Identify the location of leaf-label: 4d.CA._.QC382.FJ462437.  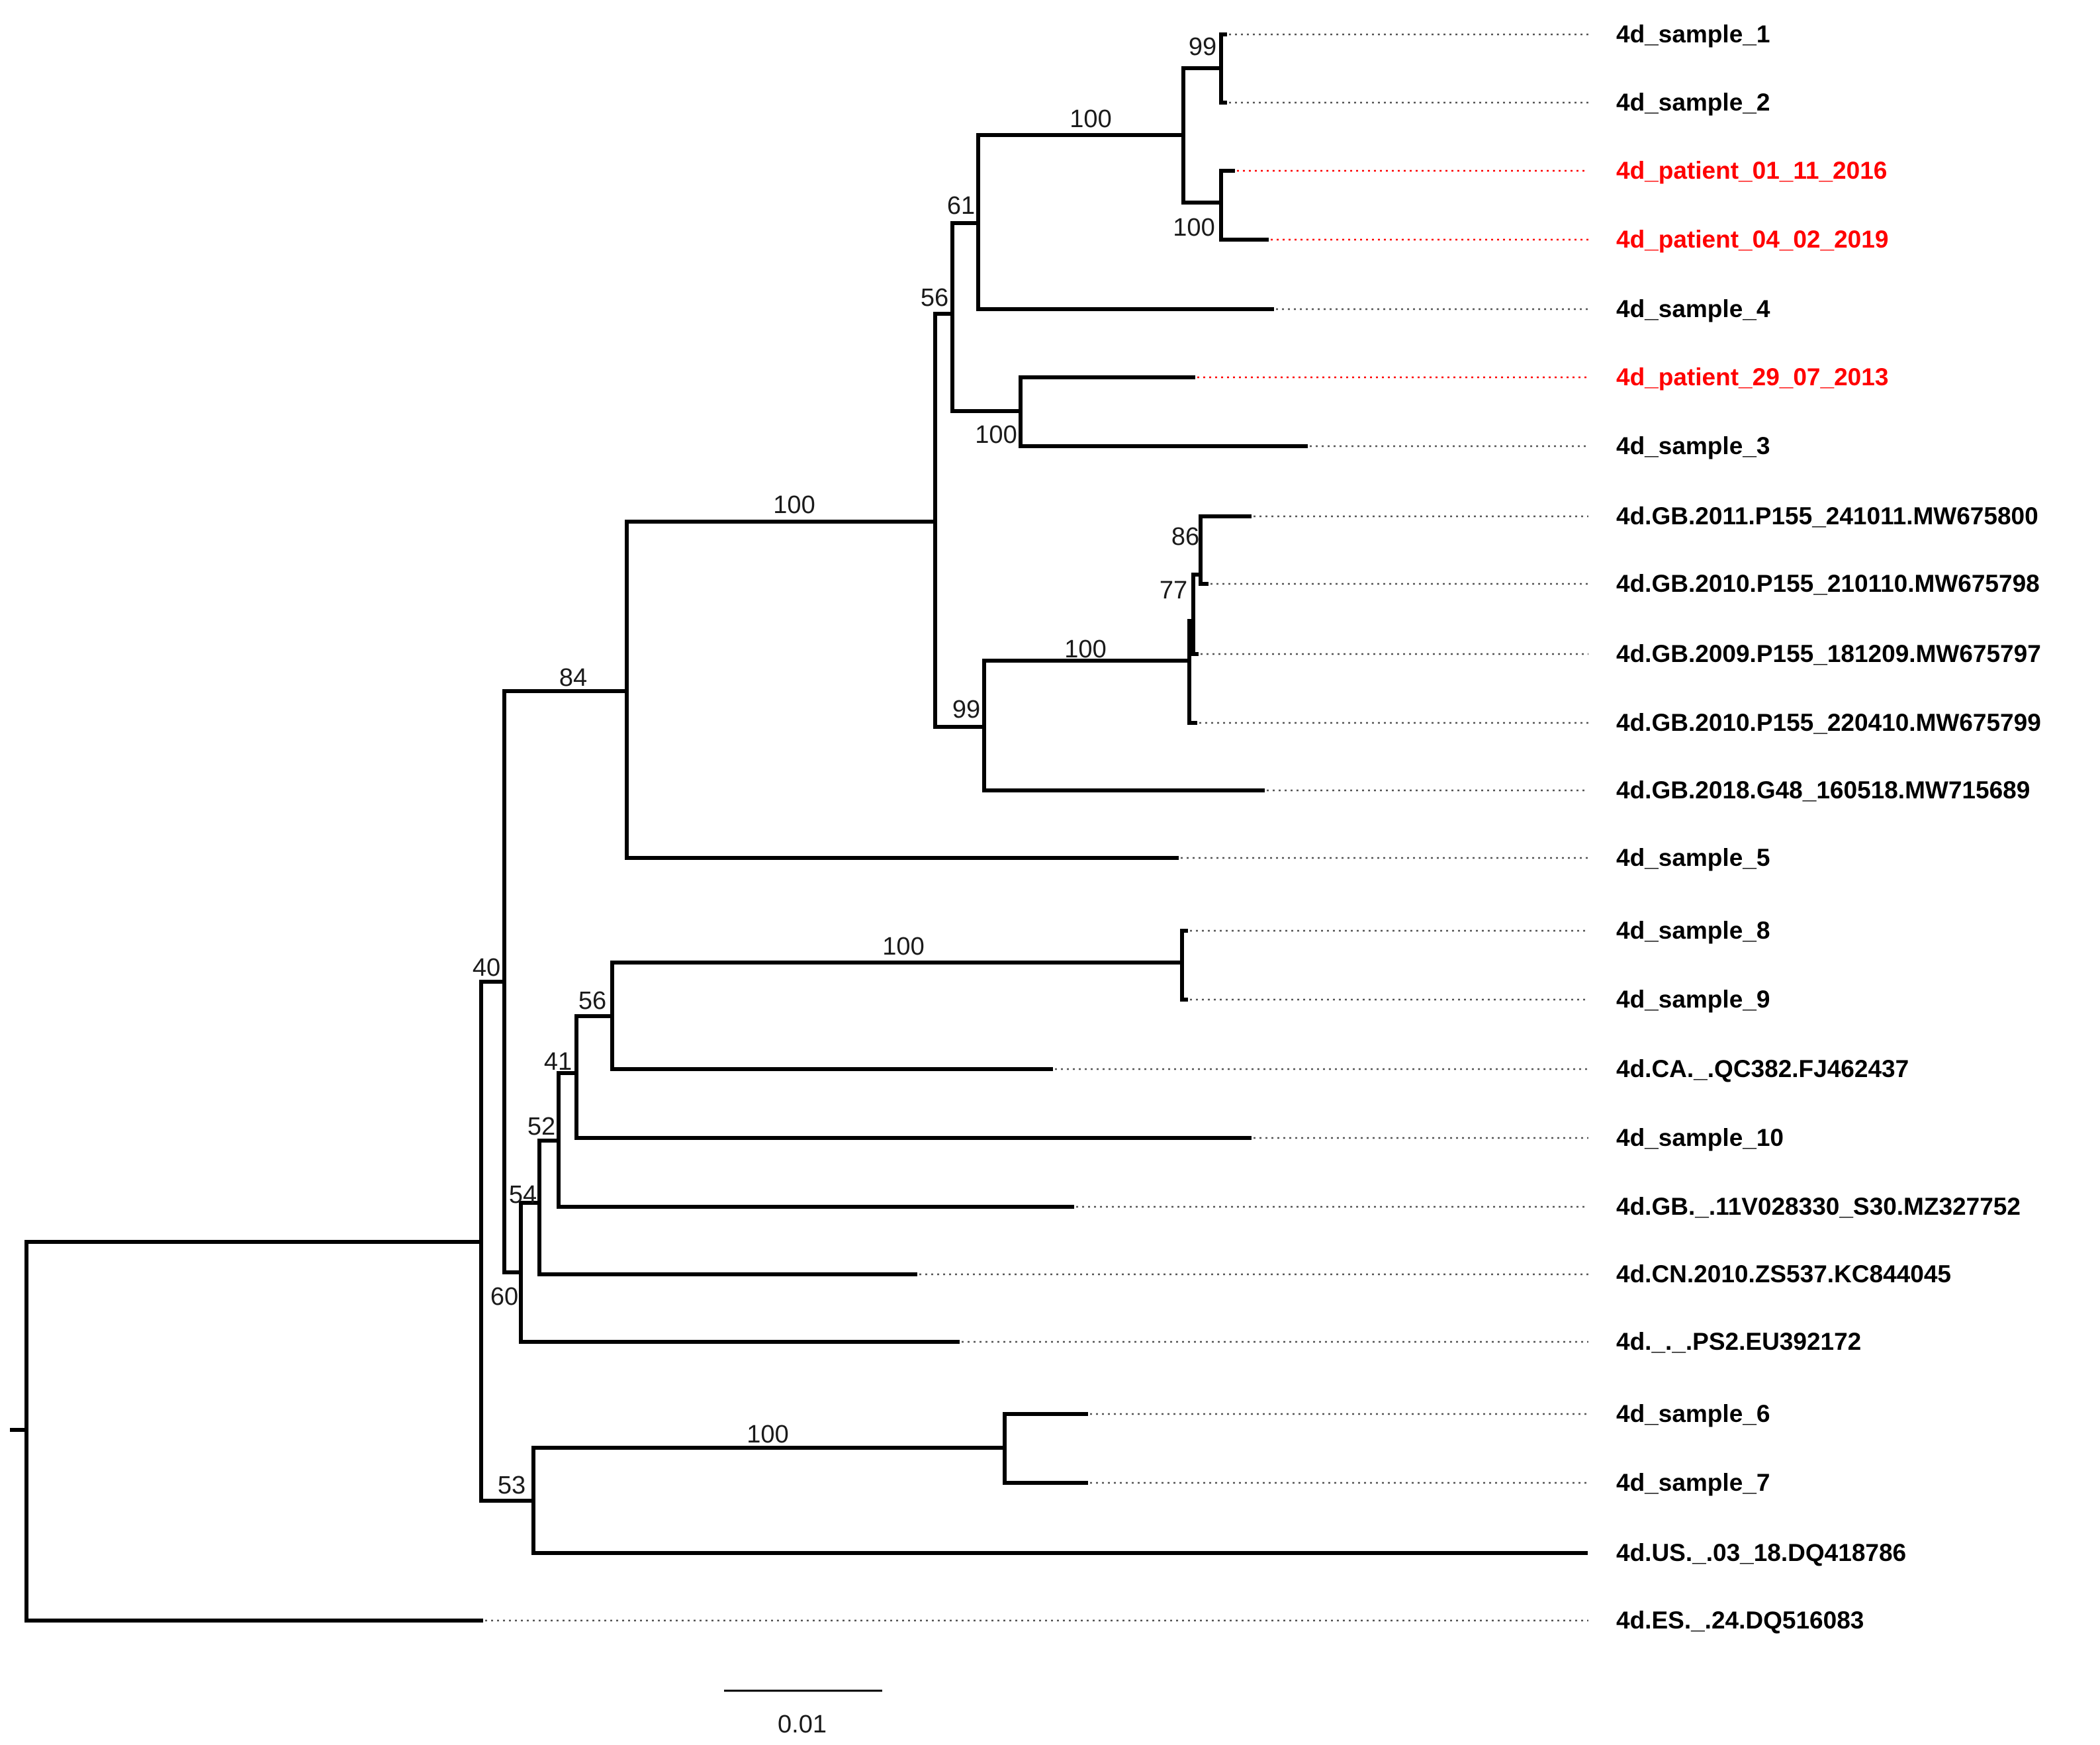
(1763, 1068).